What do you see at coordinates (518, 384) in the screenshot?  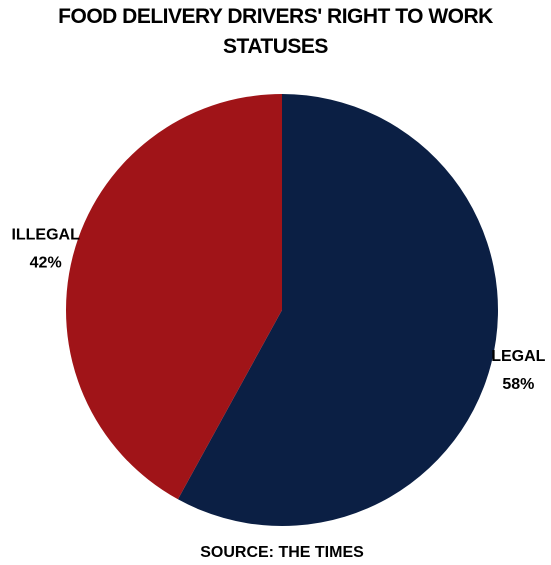 I see `value-label: 58%` at bounding box center [518, 384].